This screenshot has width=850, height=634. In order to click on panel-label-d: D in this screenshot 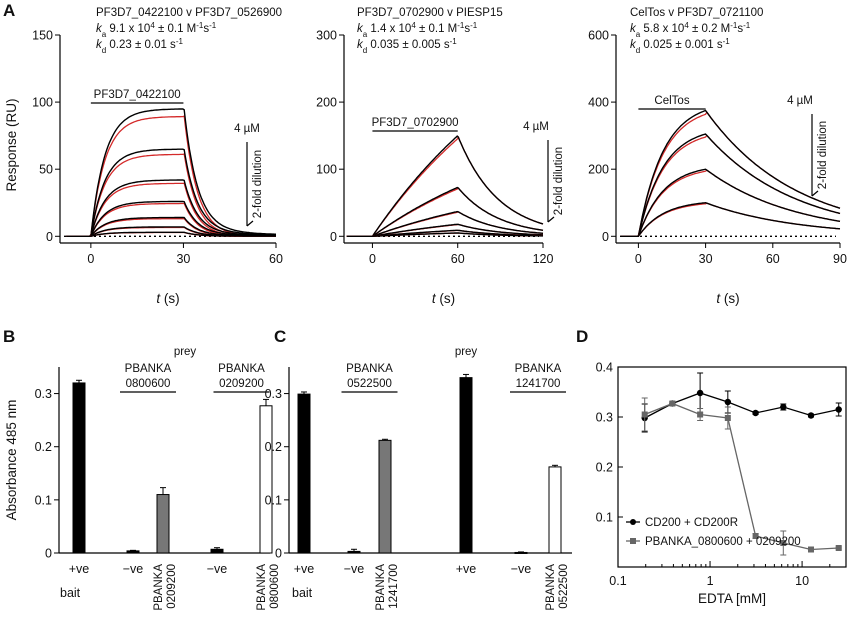, I will do `click(582, 336)`.